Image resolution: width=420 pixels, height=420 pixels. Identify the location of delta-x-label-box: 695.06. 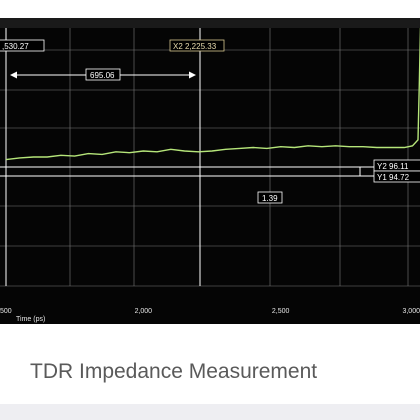
(103, 74).